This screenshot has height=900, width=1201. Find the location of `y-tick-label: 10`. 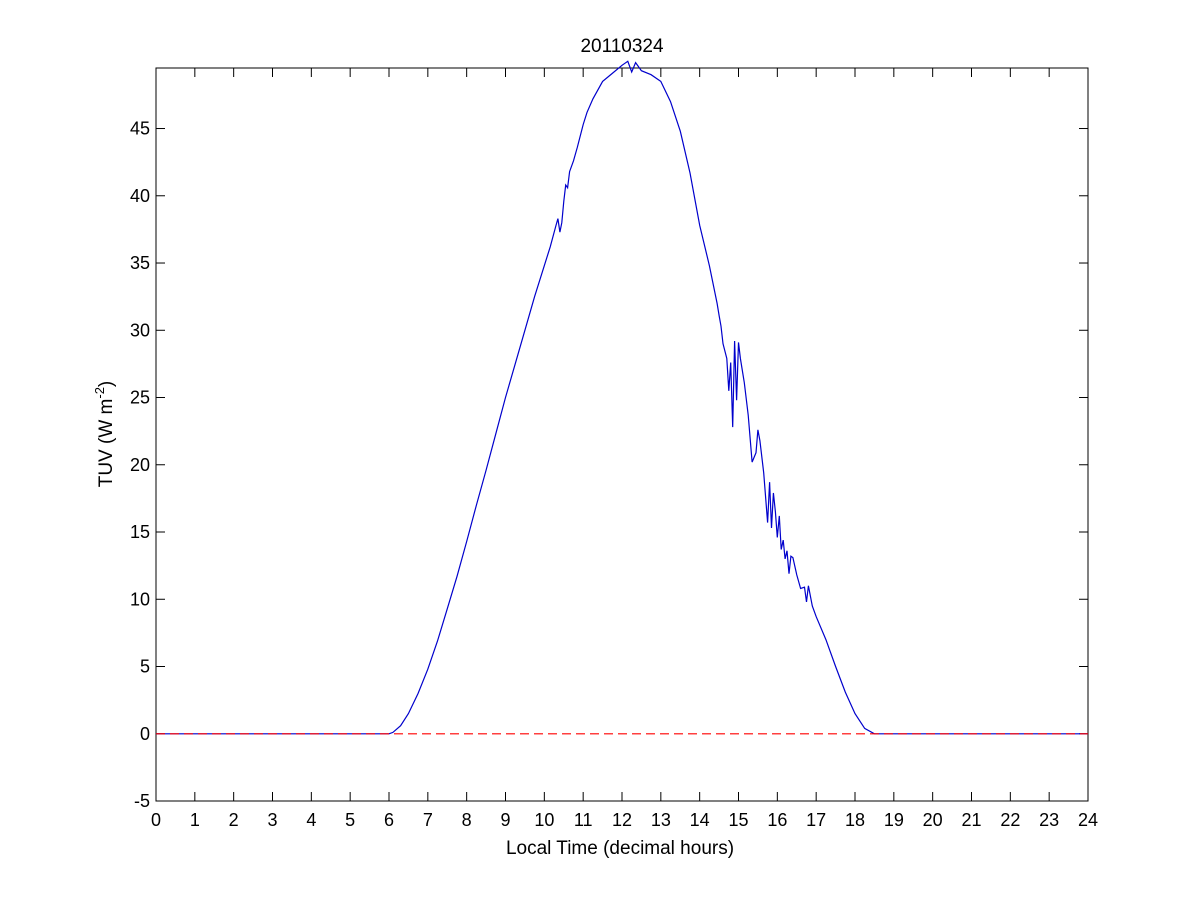

y-tick-label: 10 is located at coordinates (140, 599).